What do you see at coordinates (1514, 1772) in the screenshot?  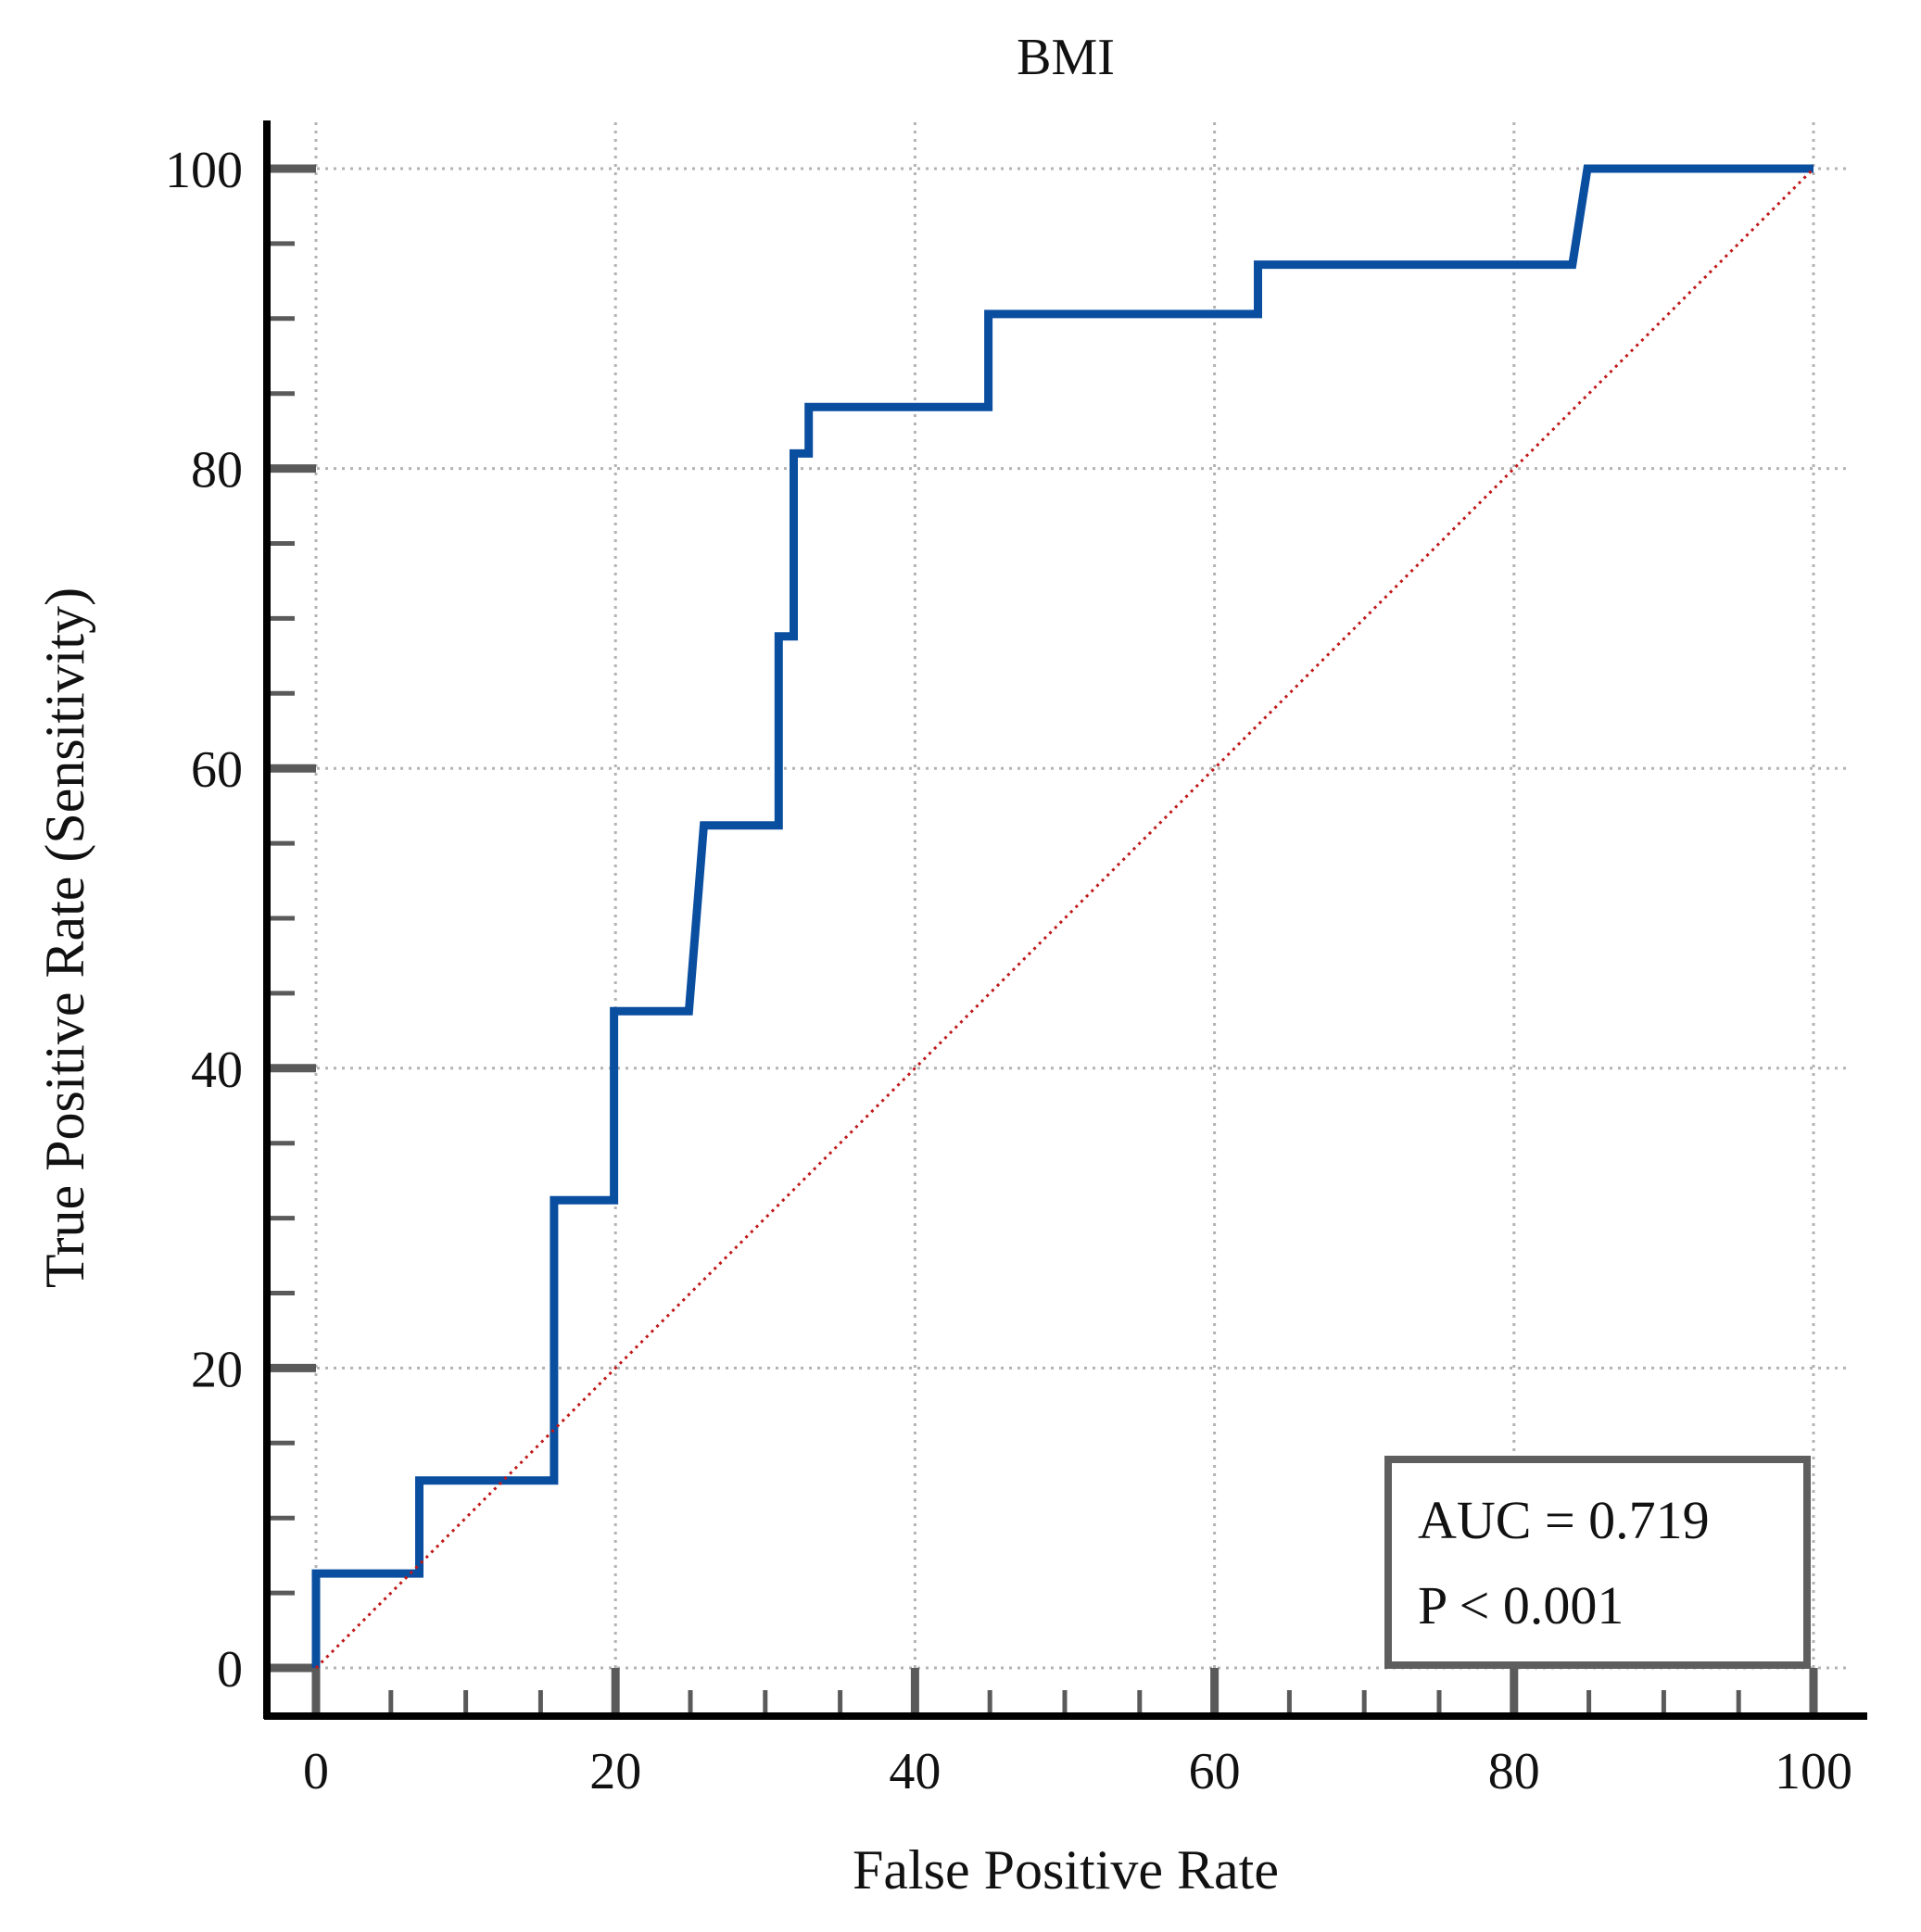 I see `x-tick-label-80: 80` at bounding box center [1514, 1772].